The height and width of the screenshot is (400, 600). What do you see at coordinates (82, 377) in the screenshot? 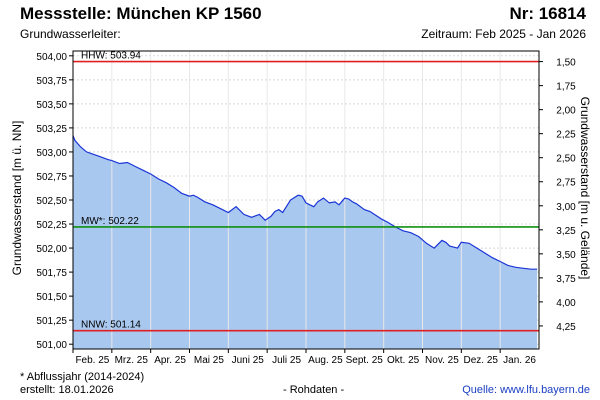
I see `footnote: * Abflussjahr (2014-2024)` at bounding box center [82, 377].